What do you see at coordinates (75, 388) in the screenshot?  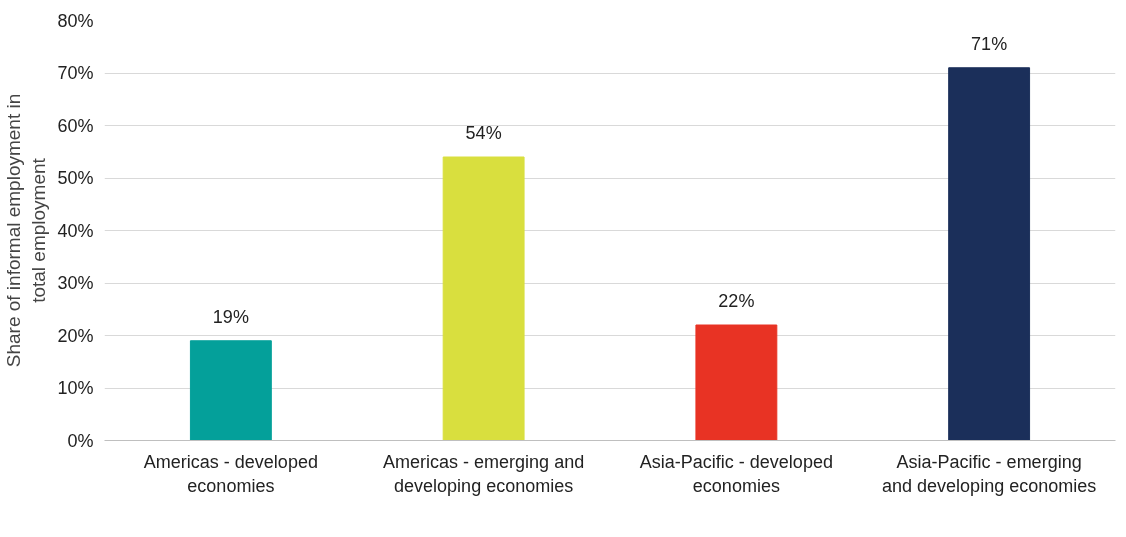 I see `y-tick-label: 10%` at bounding box center [75, 388].